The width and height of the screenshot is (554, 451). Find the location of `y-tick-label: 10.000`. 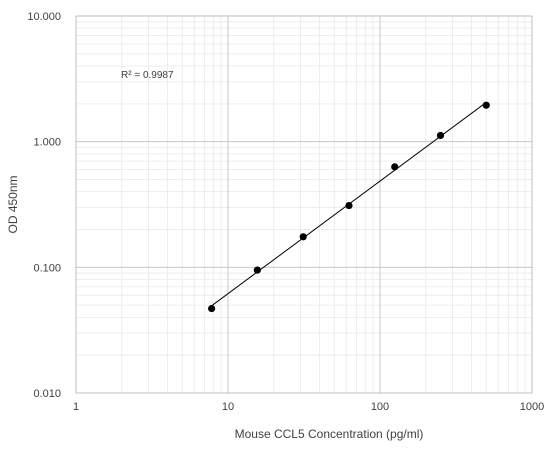

y-tick-label: 10.000 is located at coordinates (44, 17).